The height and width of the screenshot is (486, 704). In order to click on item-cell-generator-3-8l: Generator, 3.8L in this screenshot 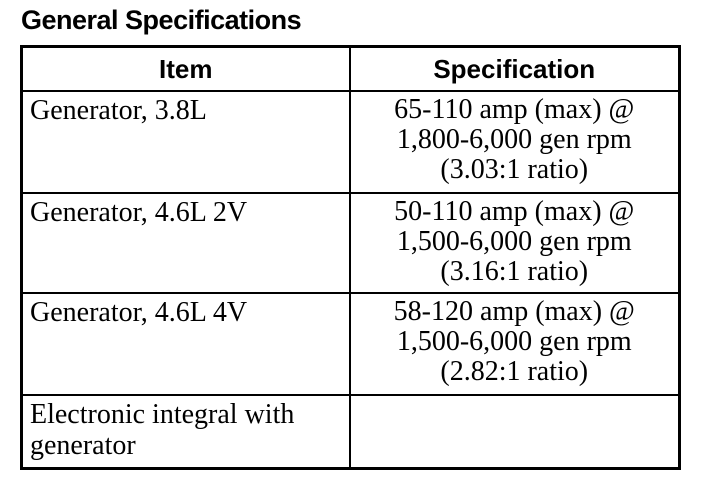, I will do `click(185, 142)`.